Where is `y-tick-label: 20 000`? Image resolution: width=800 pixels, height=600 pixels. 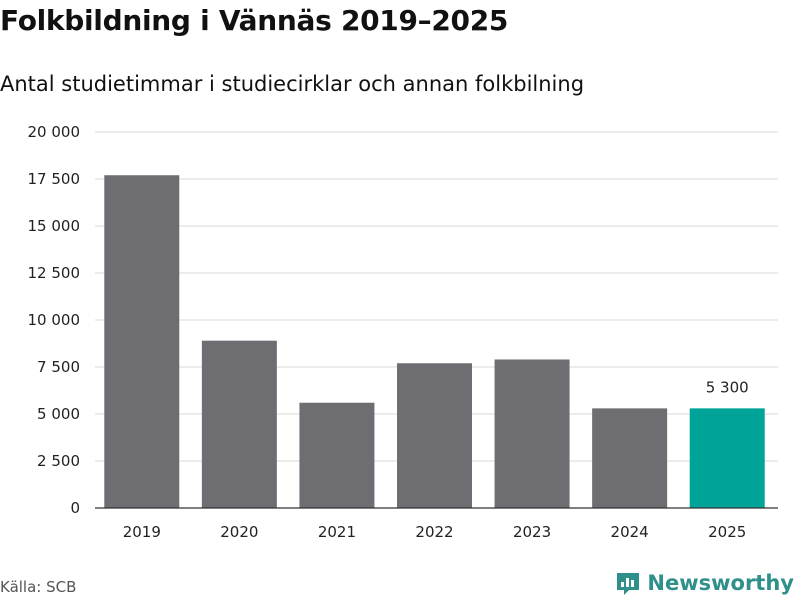
y-tick-label: 20 000 is located at coordinates (54, 132).